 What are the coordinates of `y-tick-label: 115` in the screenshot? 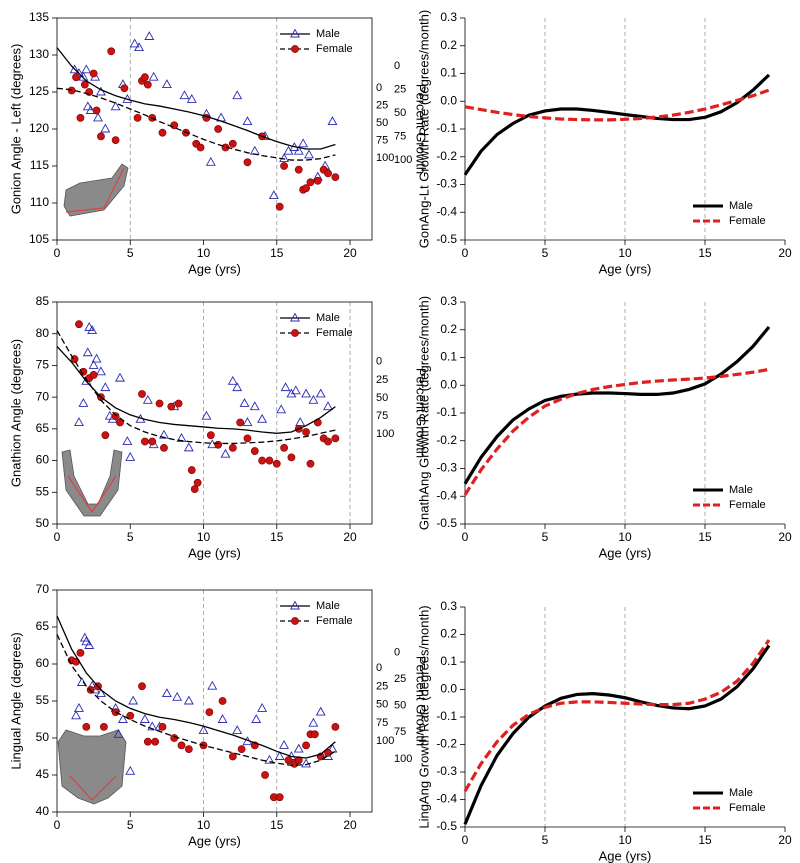 It's located at (39, 165).